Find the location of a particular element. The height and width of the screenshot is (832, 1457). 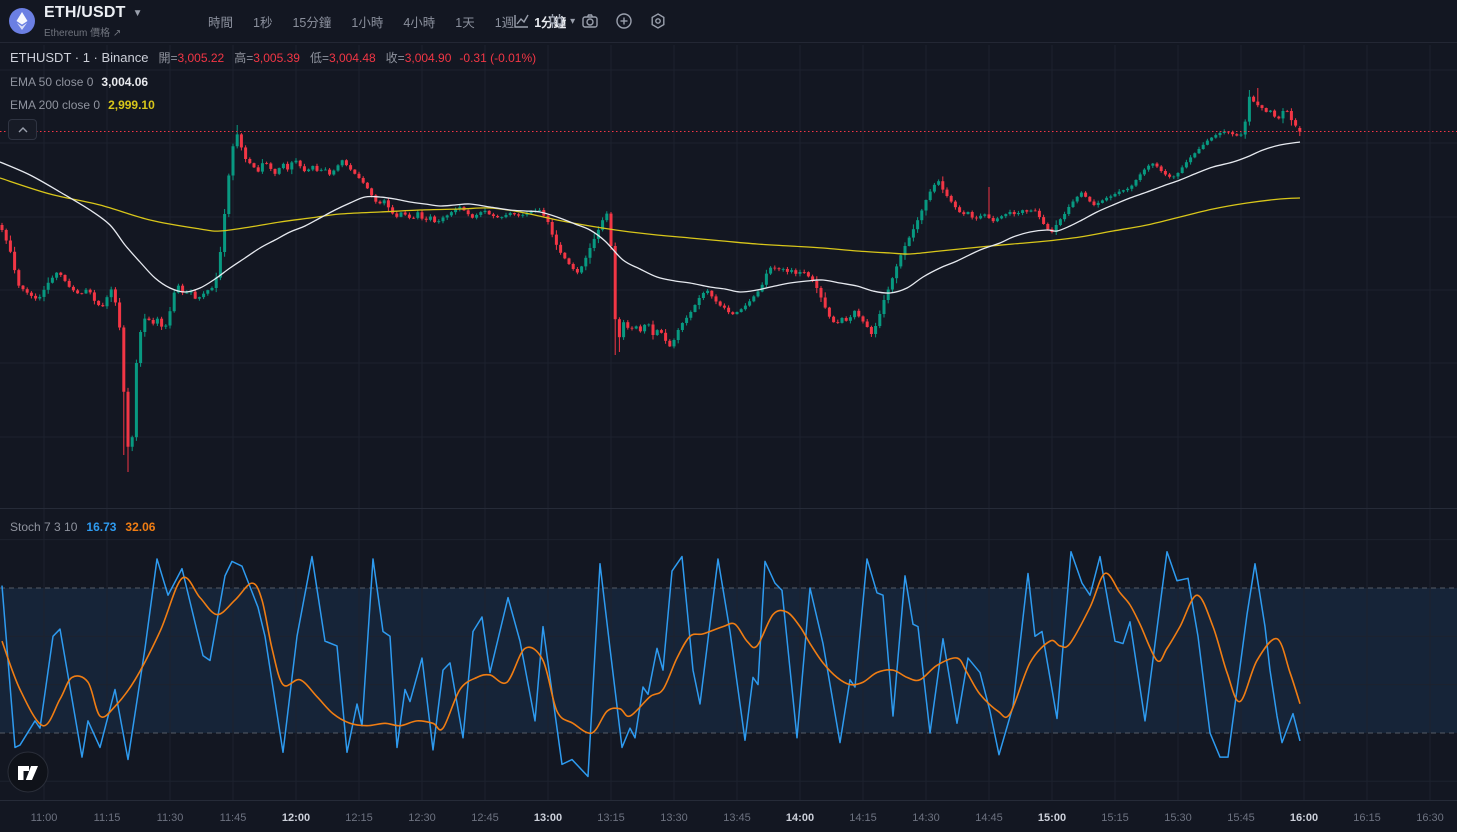

ema200-legend-row: EMA 200 close 0 2,999.10 is located at coordinates (273, 105).